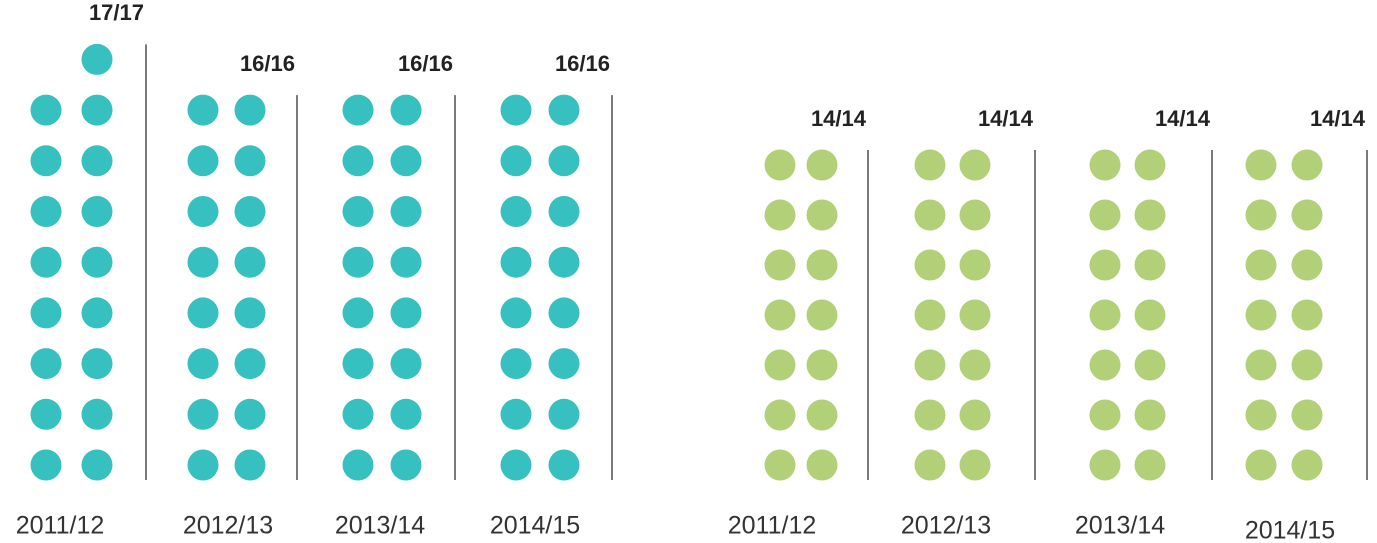 This screenshot has width=1377, height=543. Describe the element at coordinates (116, 12) in the screenshot. I see `value-label: 17/17` at that location.